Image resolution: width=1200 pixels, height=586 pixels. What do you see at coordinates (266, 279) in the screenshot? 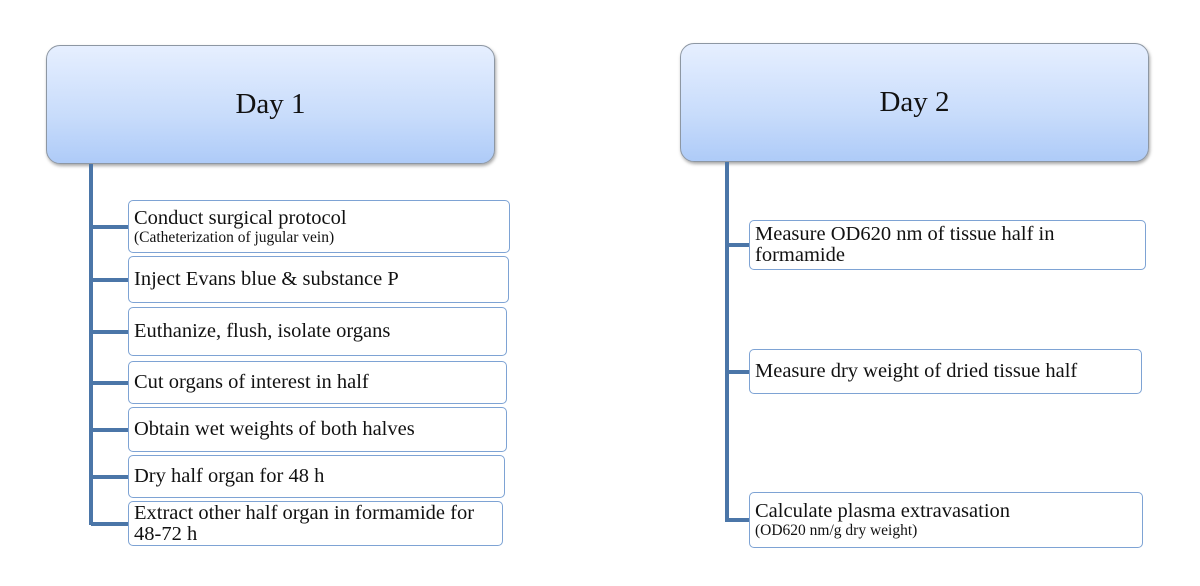
I see `step-text: Inject Evans blue & substance P` at bounding box center [266, 279].